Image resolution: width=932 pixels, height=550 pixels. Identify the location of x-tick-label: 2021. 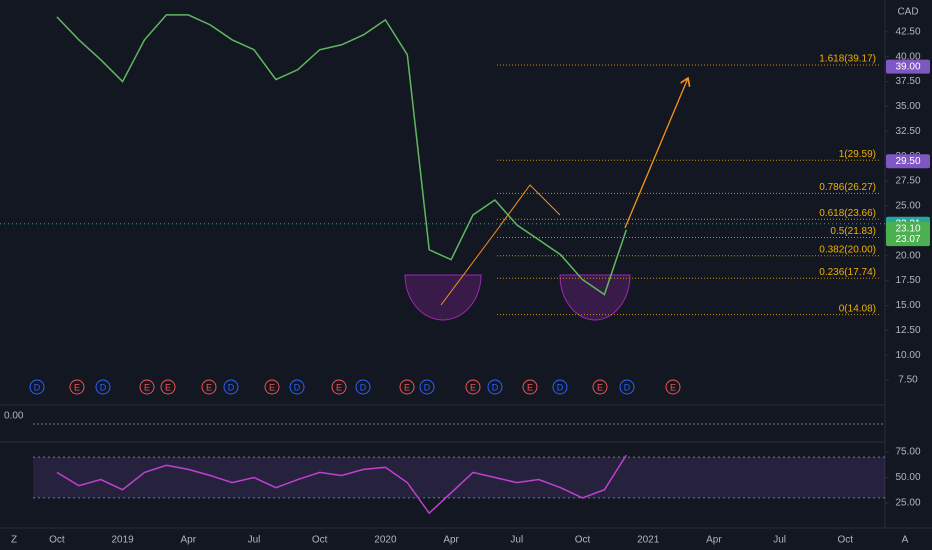
(648, 540).